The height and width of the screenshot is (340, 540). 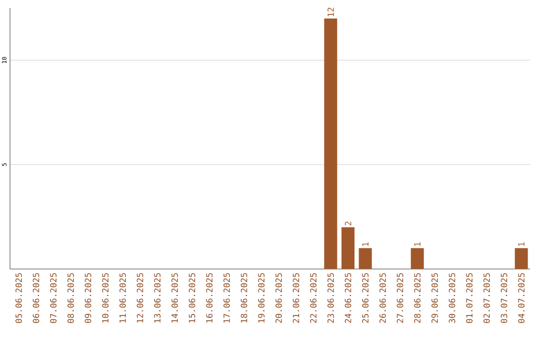 I want to click on x-tick-label: 20.06.2025, so click(x=278, y=298).